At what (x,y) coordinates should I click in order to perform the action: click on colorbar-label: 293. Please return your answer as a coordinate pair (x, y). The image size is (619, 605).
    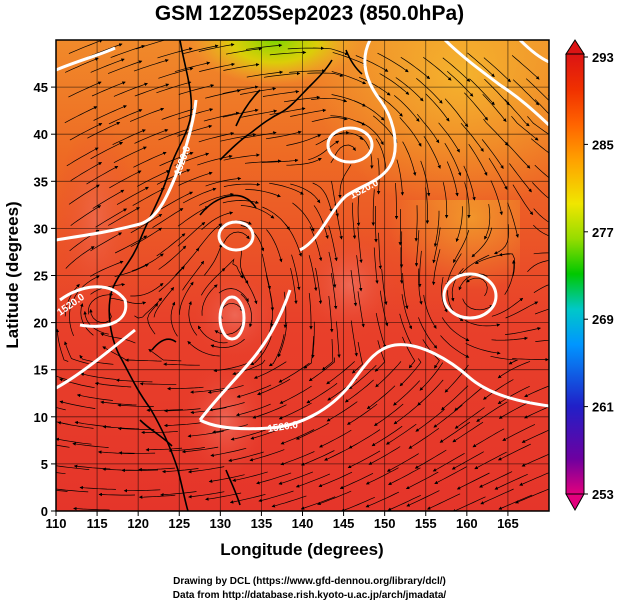
    Looking at the image, I should click on (603, 57).